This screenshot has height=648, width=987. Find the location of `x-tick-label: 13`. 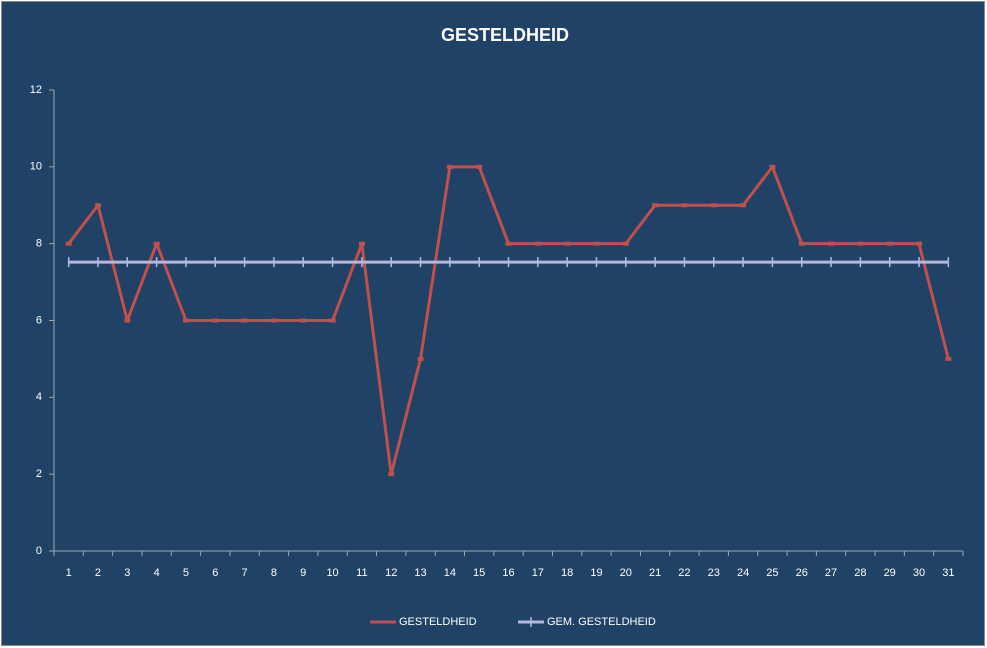

x-tick-label: 13 is located at coordinates (420, 573).